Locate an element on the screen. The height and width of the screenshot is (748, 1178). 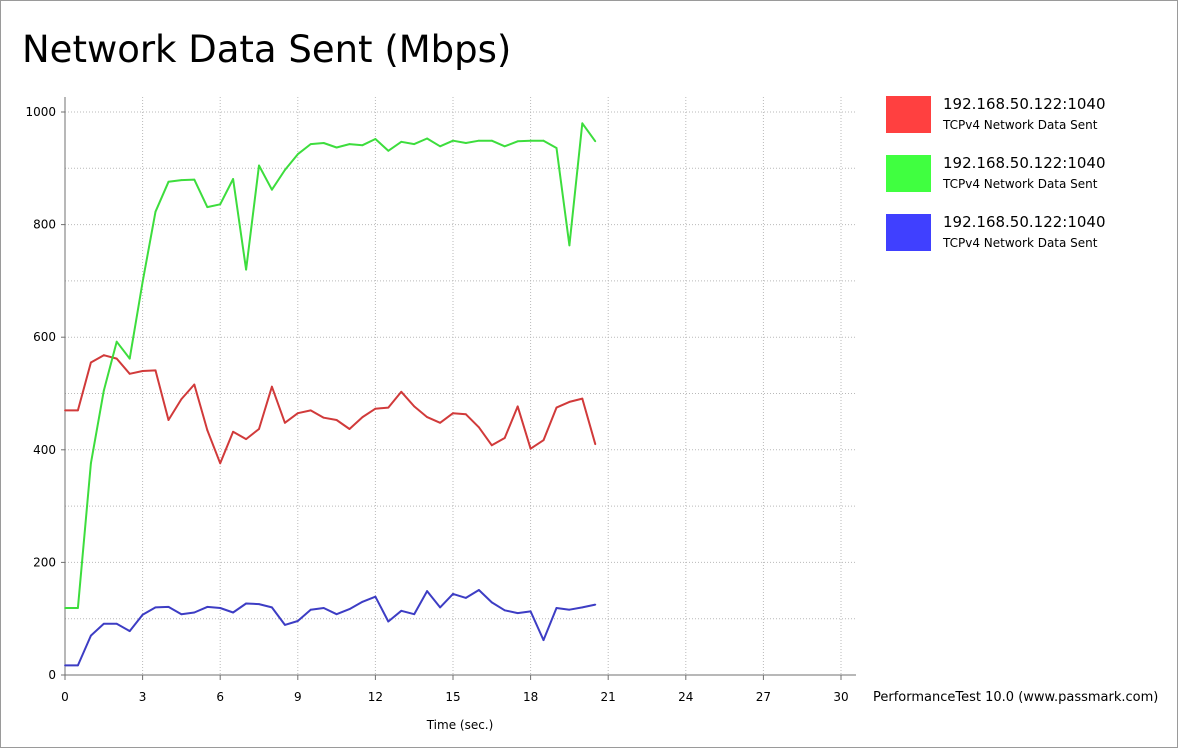
x-tick-label: 9 is located at coordinates (298, 697).